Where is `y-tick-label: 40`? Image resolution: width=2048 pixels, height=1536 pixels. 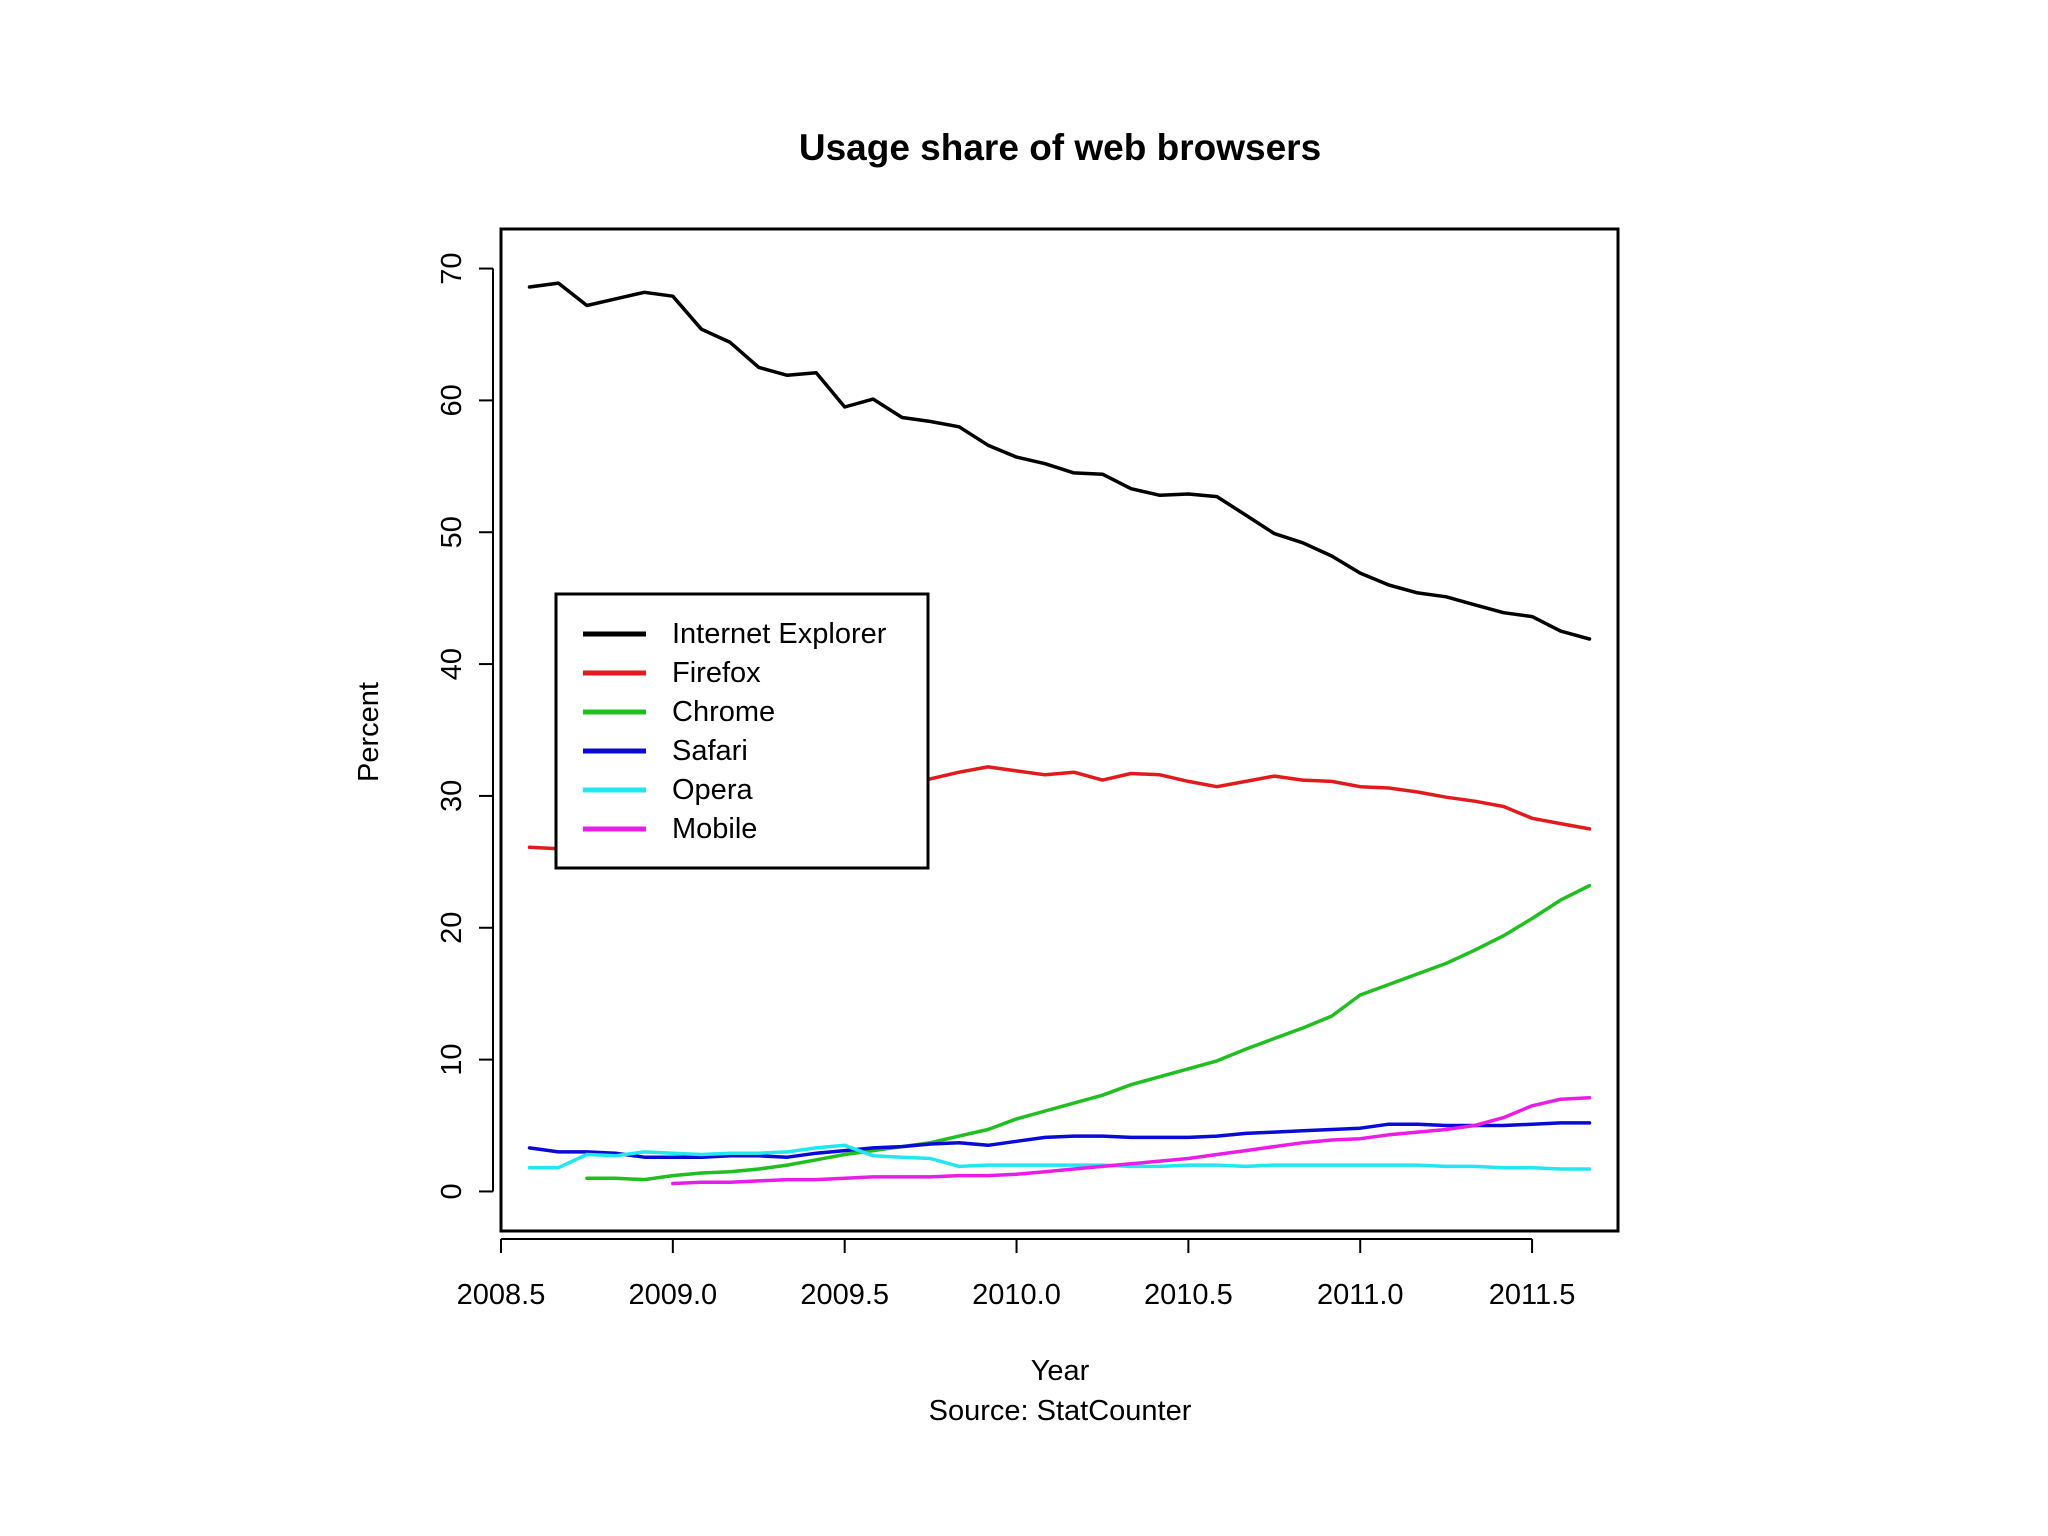
y-tick-label: 40 is located at coordinates (452, 664).